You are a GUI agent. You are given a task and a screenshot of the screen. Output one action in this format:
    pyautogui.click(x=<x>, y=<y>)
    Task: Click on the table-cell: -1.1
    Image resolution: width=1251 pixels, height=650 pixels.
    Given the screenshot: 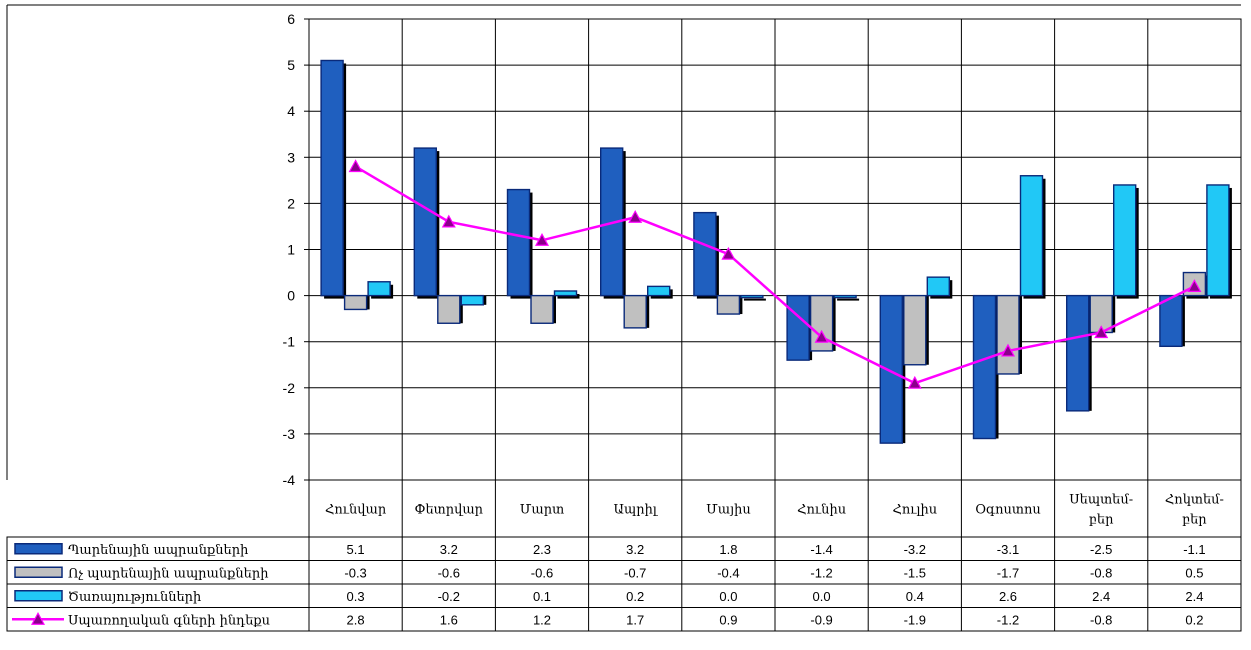 What is the action you would take?
    pyautogui.click(x=1194, y=549)
    